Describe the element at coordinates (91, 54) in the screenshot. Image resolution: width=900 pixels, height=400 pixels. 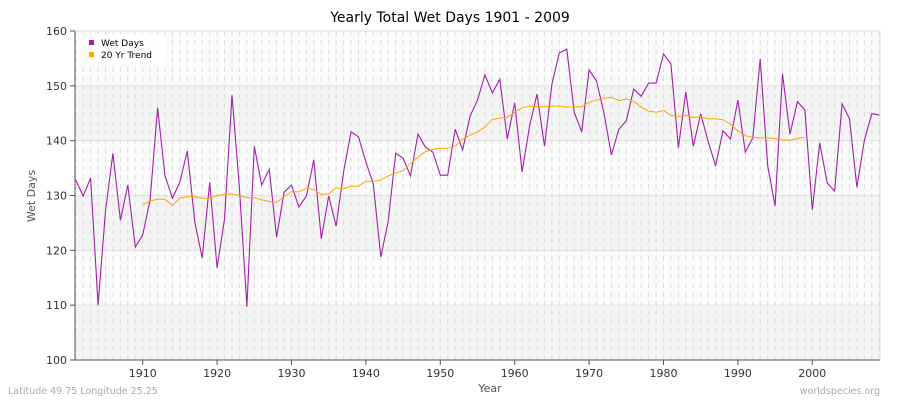
I see `legend-swatch-trend` at that location.